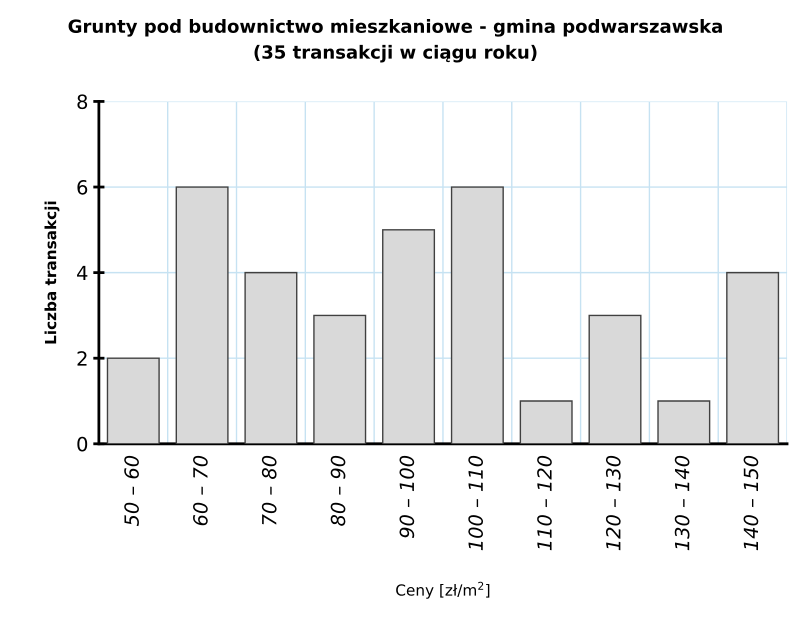 The height and width of the screenshot is (634, 791). I want to click on x-tick-label: 90 – 100, so click(406, 497).